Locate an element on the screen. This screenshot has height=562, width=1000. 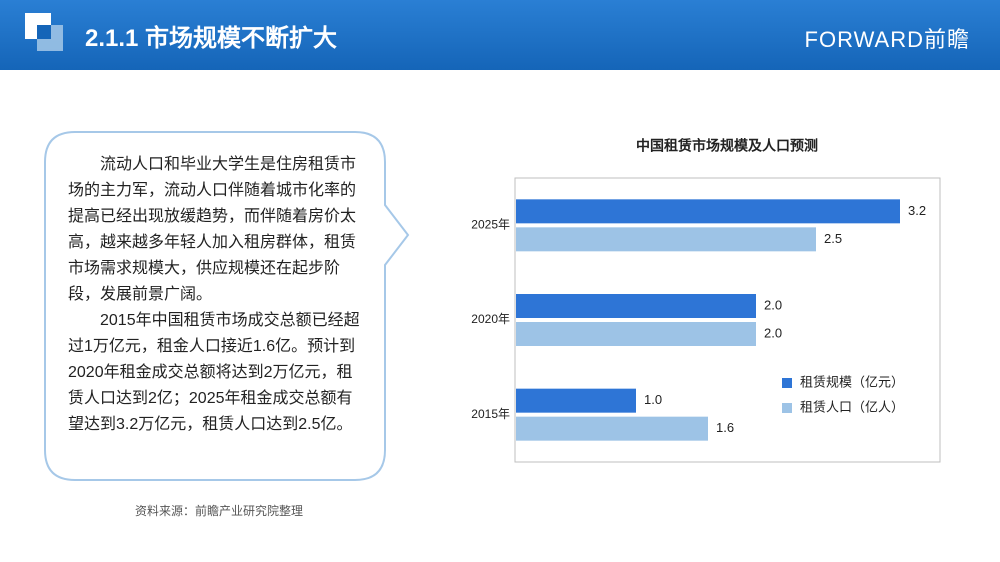
y-tick-label: 2025年 is located at coordinates (490, 225).